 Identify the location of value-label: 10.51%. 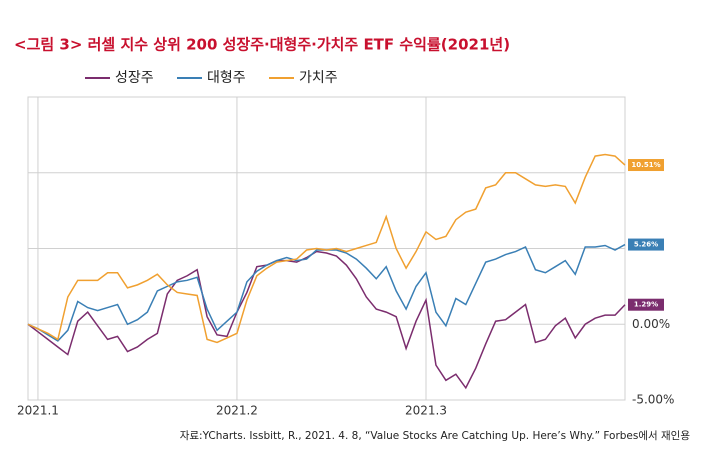
(645, 165).